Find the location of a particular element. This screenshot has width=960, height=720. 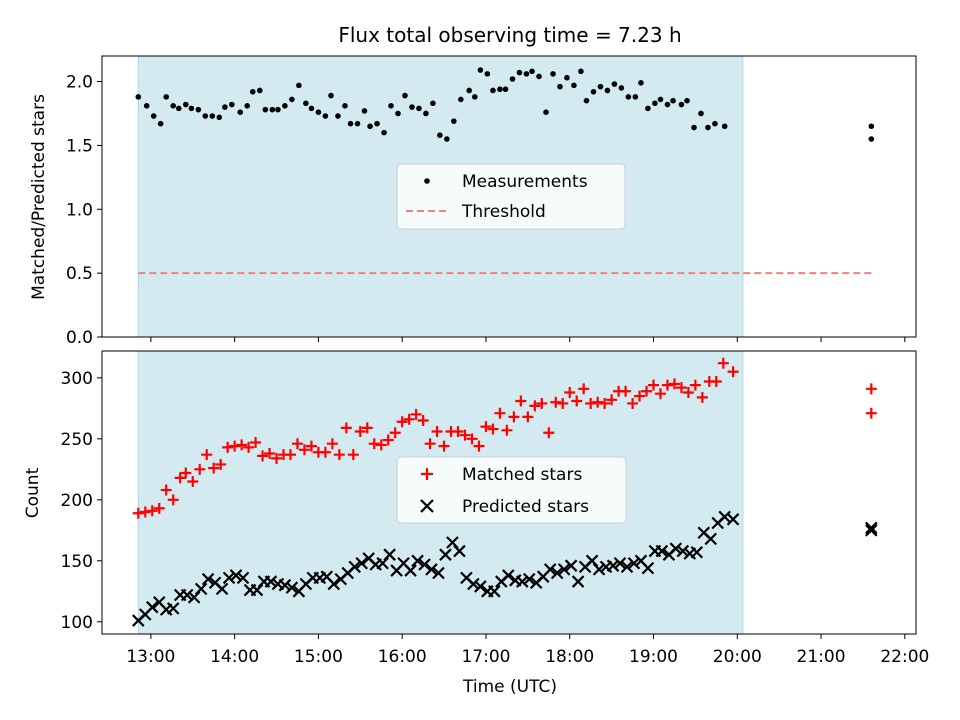

top-y-tick-label: 0.0 is located at coordinates (79, 338).